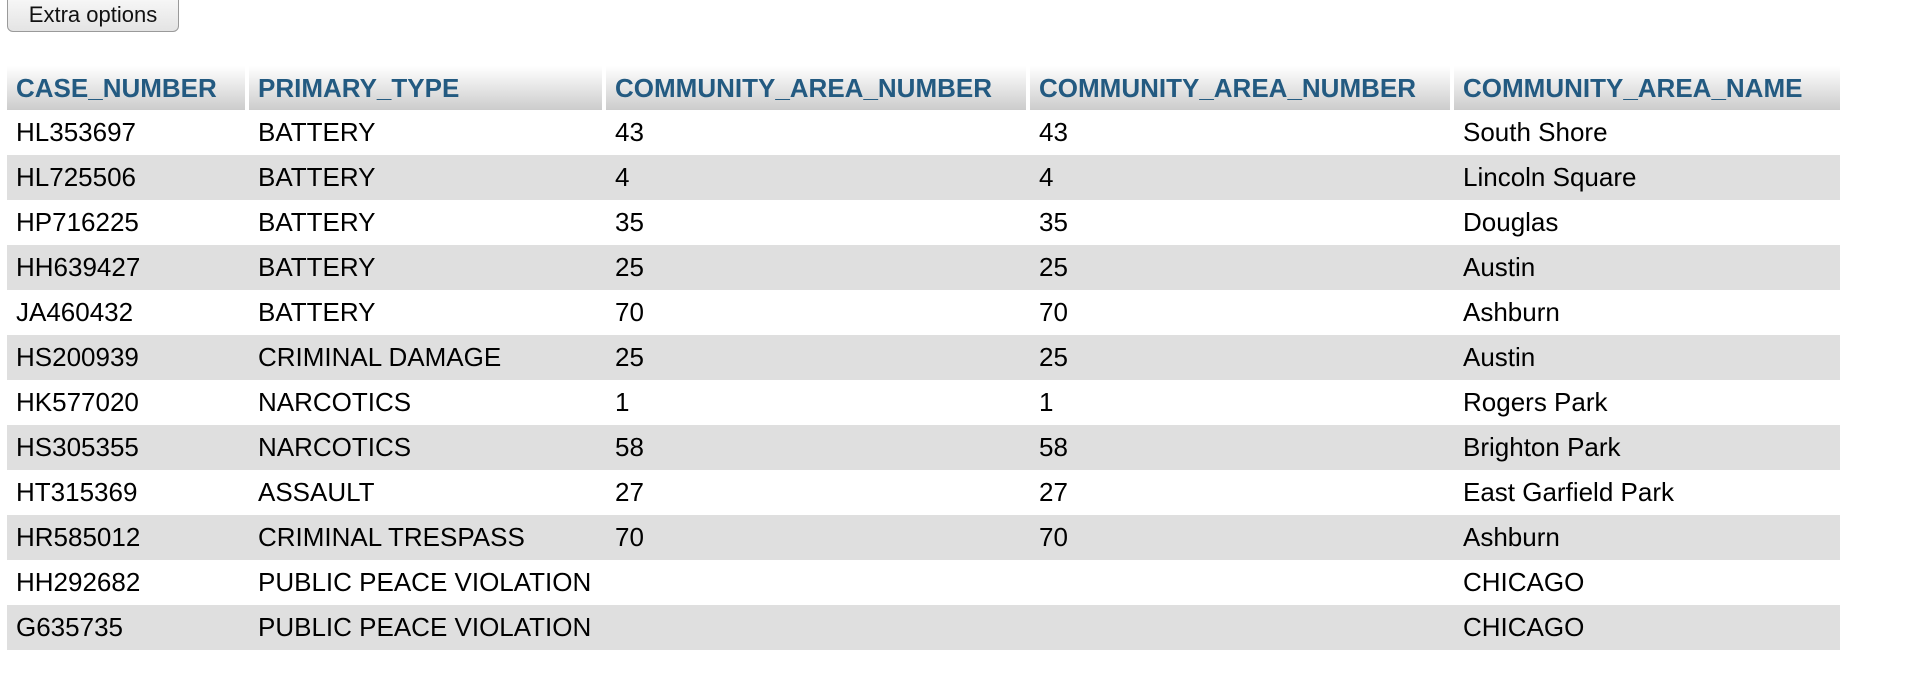  Describe the element at coordinates (427, 537) in the screenshot. I see `primary-type-cell: CRIMINAL TRESPASS` at that location.